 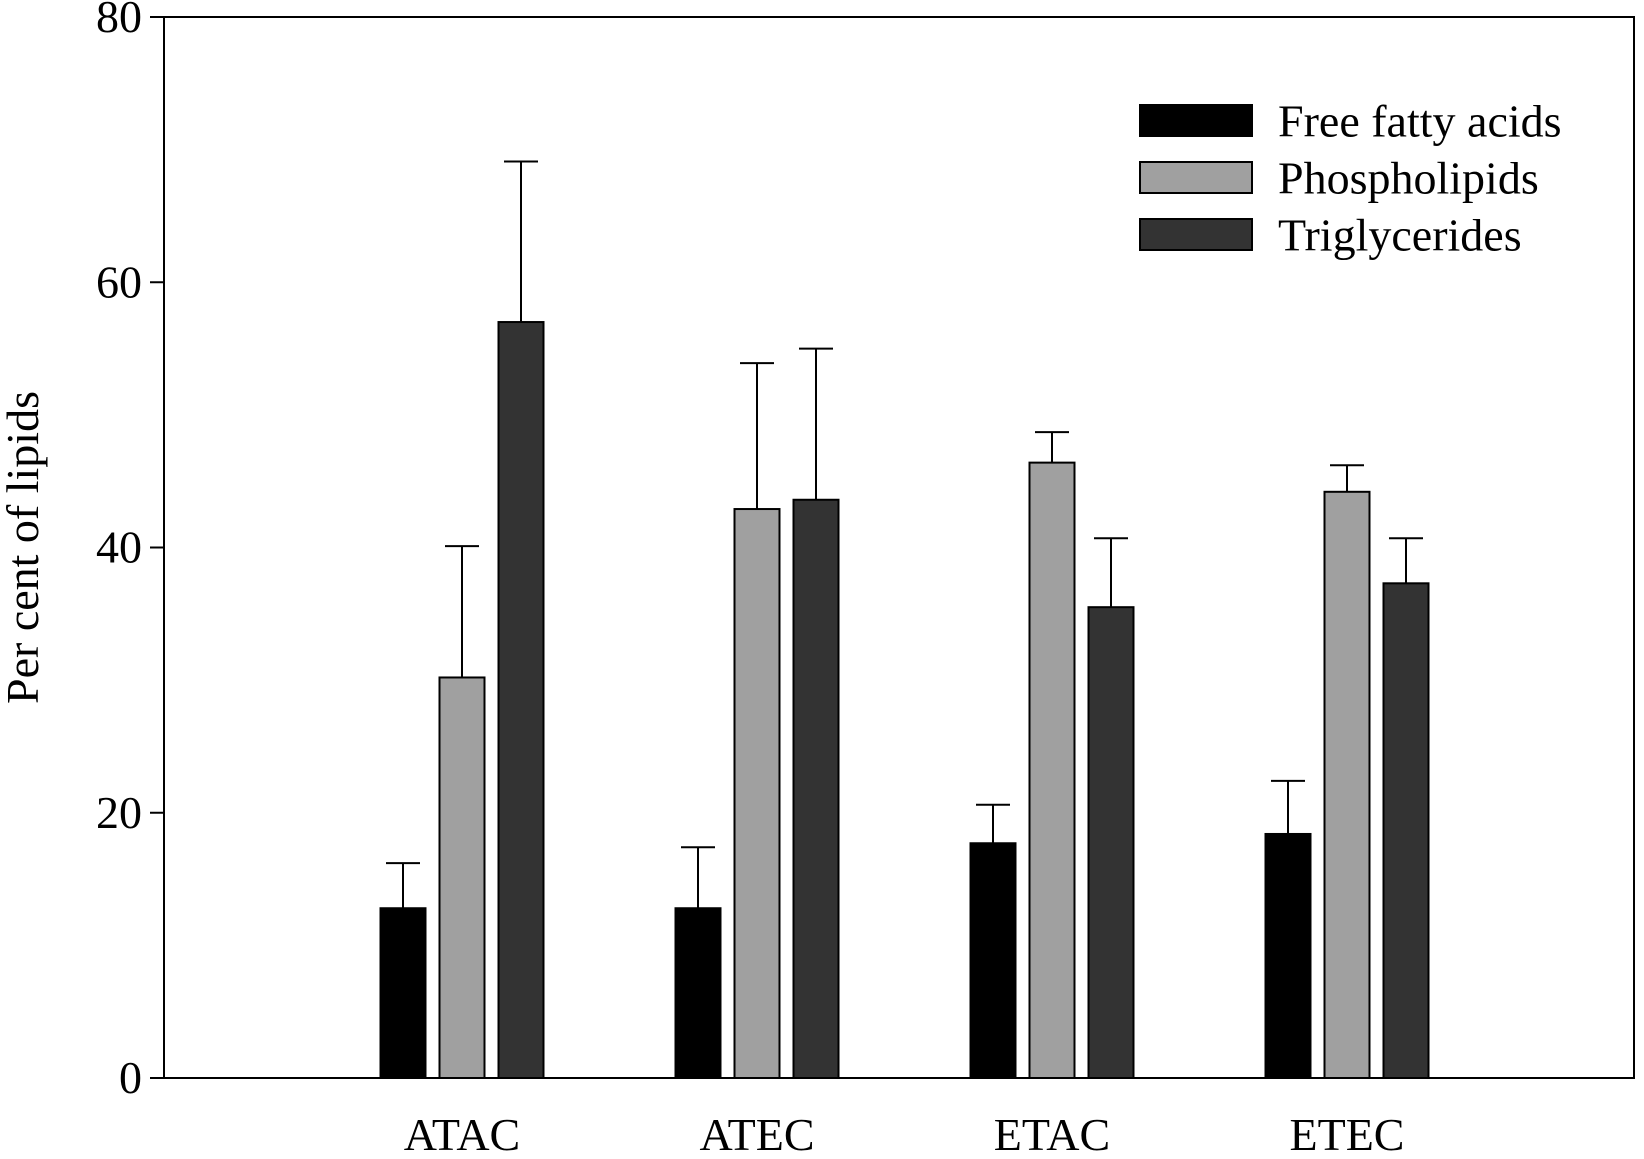 What do you see at coordinates (1347, 1131) in the screenshot?
I see `x-tick-label-etec: ETEC` at bounding box center [1347, 1131].